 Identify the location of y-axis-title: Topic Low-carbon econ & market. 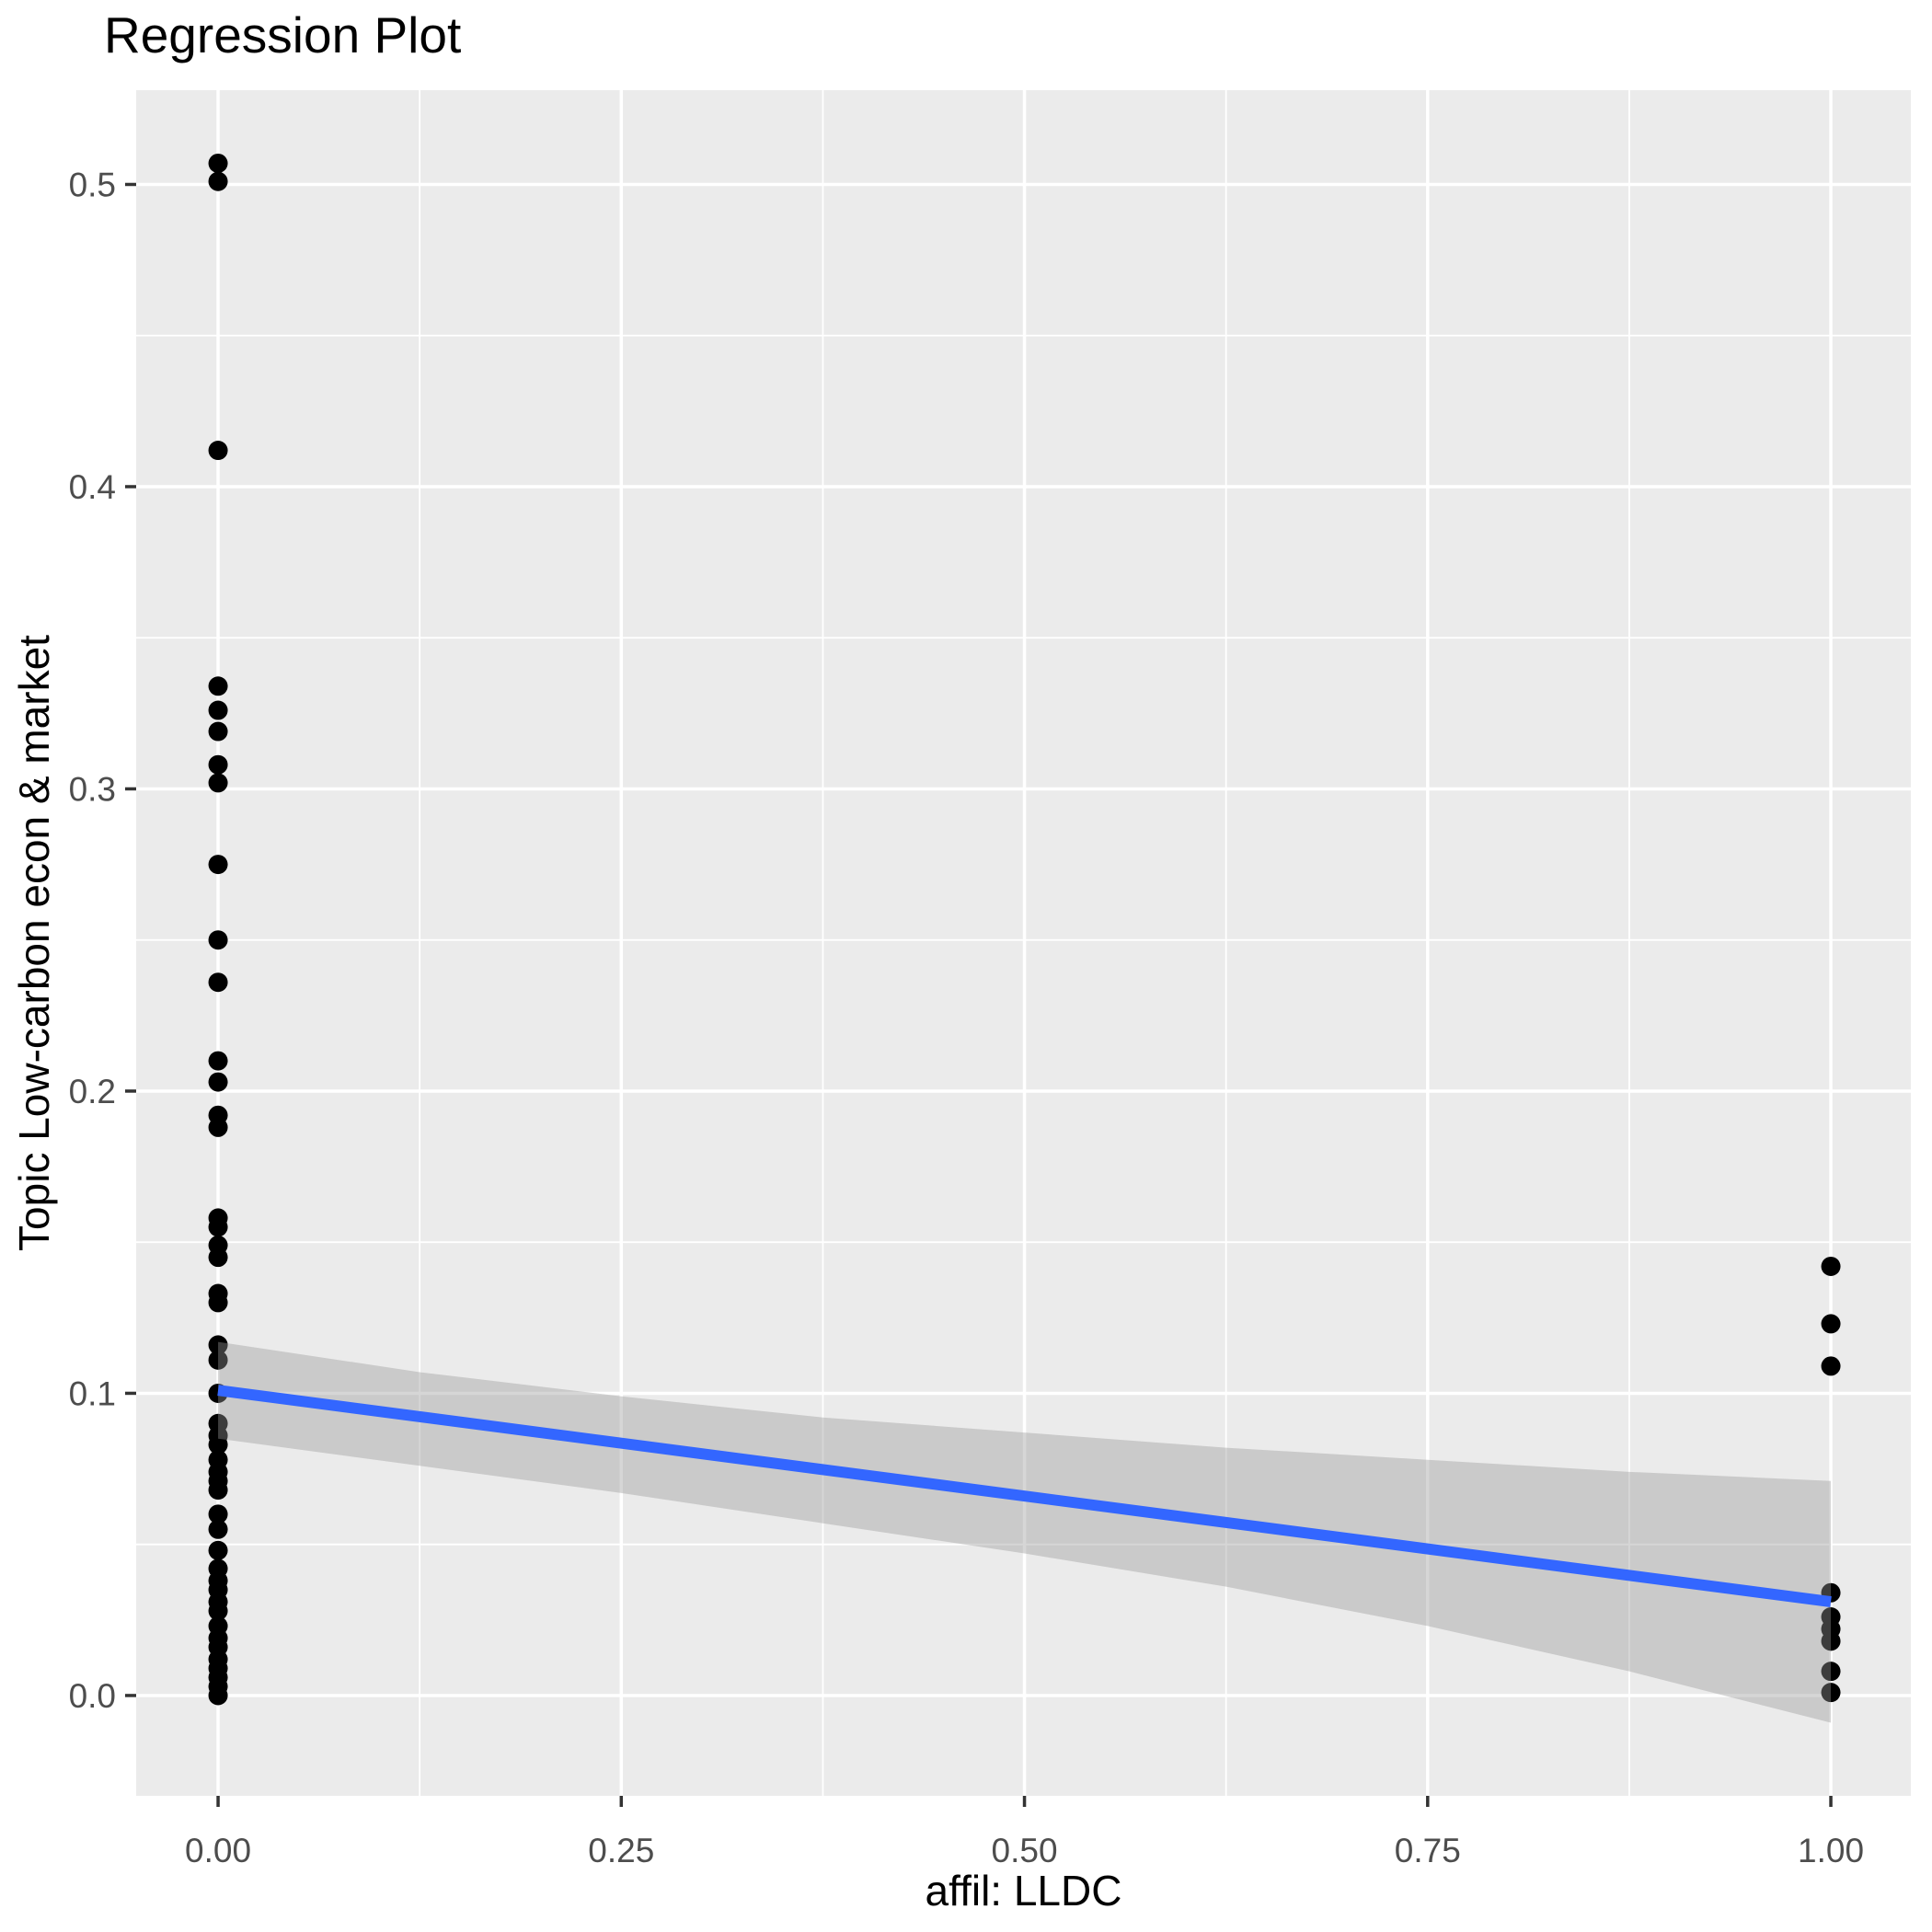
(34, 943).